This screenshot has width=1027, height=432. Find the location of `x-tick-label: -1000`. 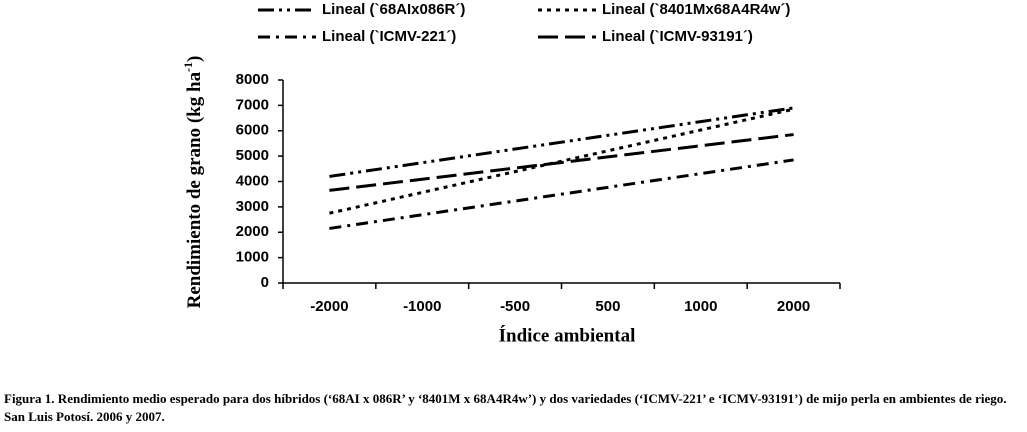

x-tick-label: -1000 is located at coordinates (422, 306).